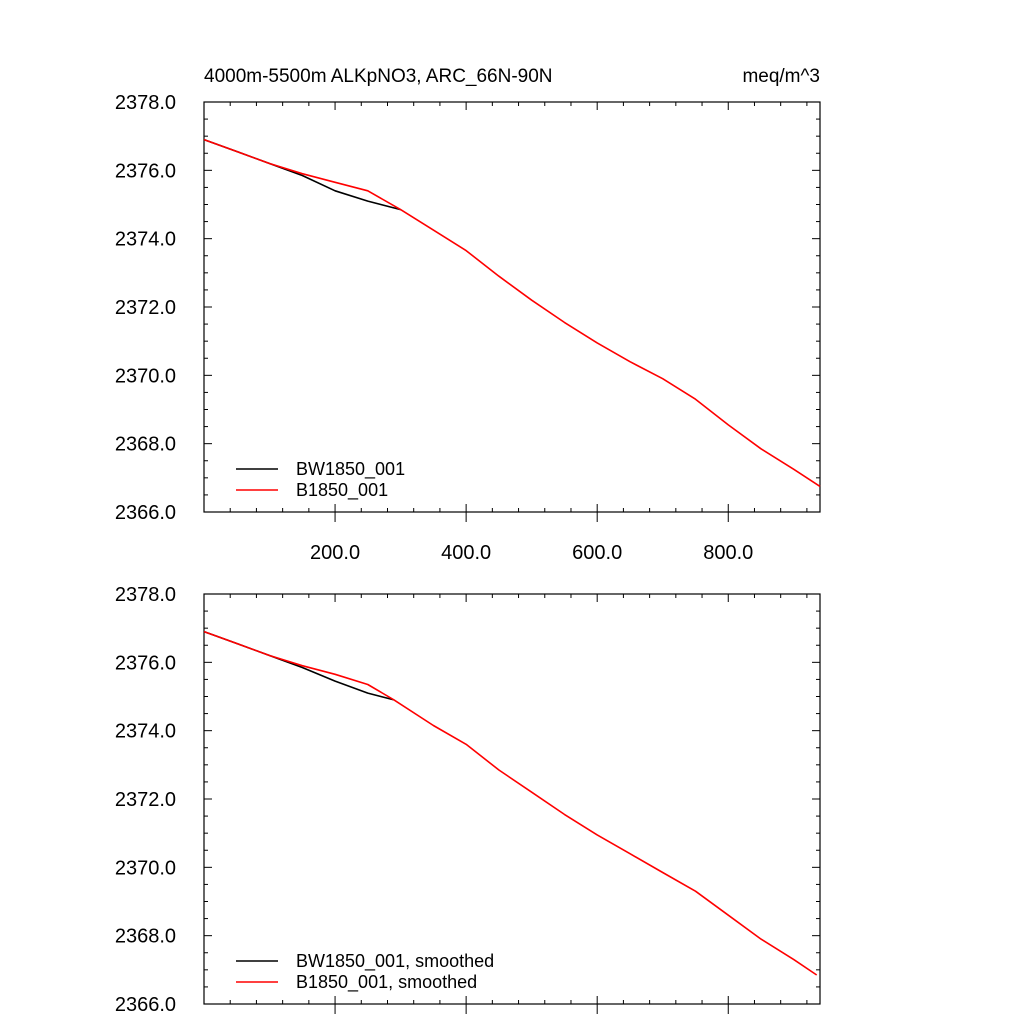 This screenshot has width=1024, height=1024. I want to click on x-tick-label: 200.0, so click(335, 553).